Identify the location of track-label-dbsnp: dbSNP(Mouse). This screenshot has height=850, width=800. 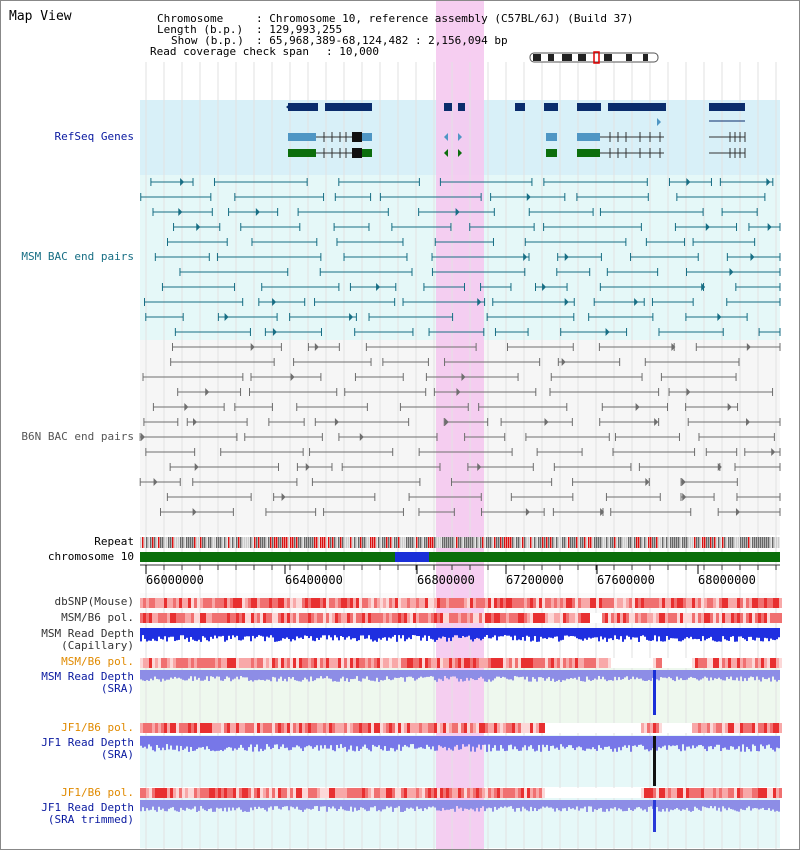
(94, 601).